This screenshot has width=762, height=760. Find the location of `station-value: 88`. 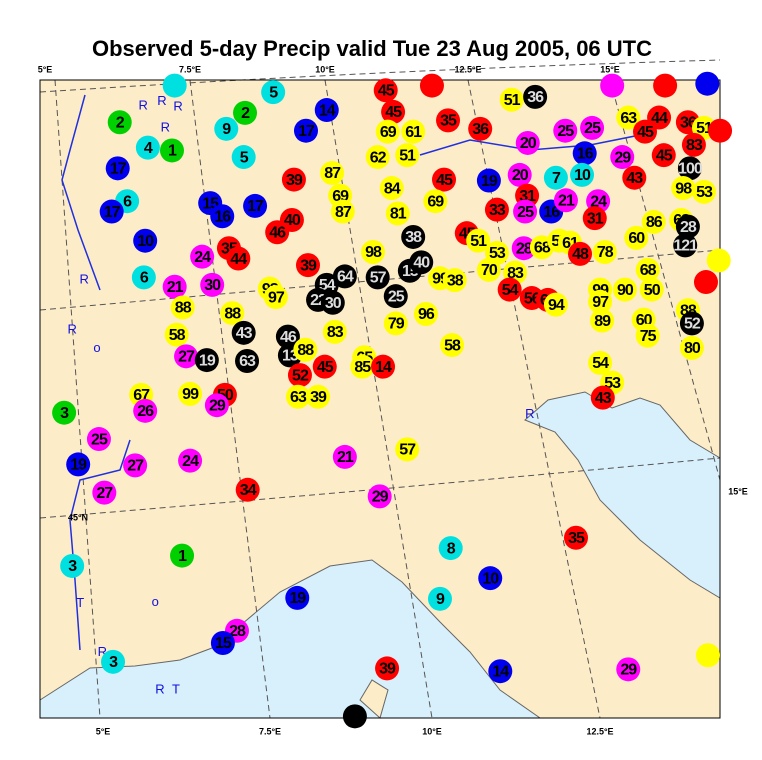

station-value: 88 is located at coordinates (232, 313).